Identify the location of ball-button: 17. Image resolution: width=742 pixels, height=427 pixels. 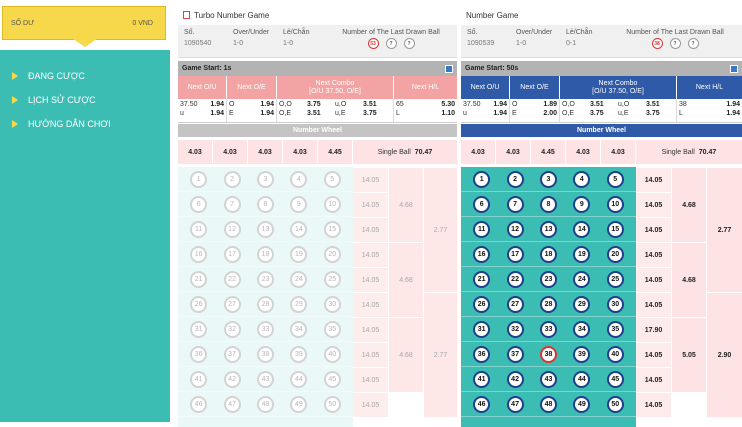
(515, 254).